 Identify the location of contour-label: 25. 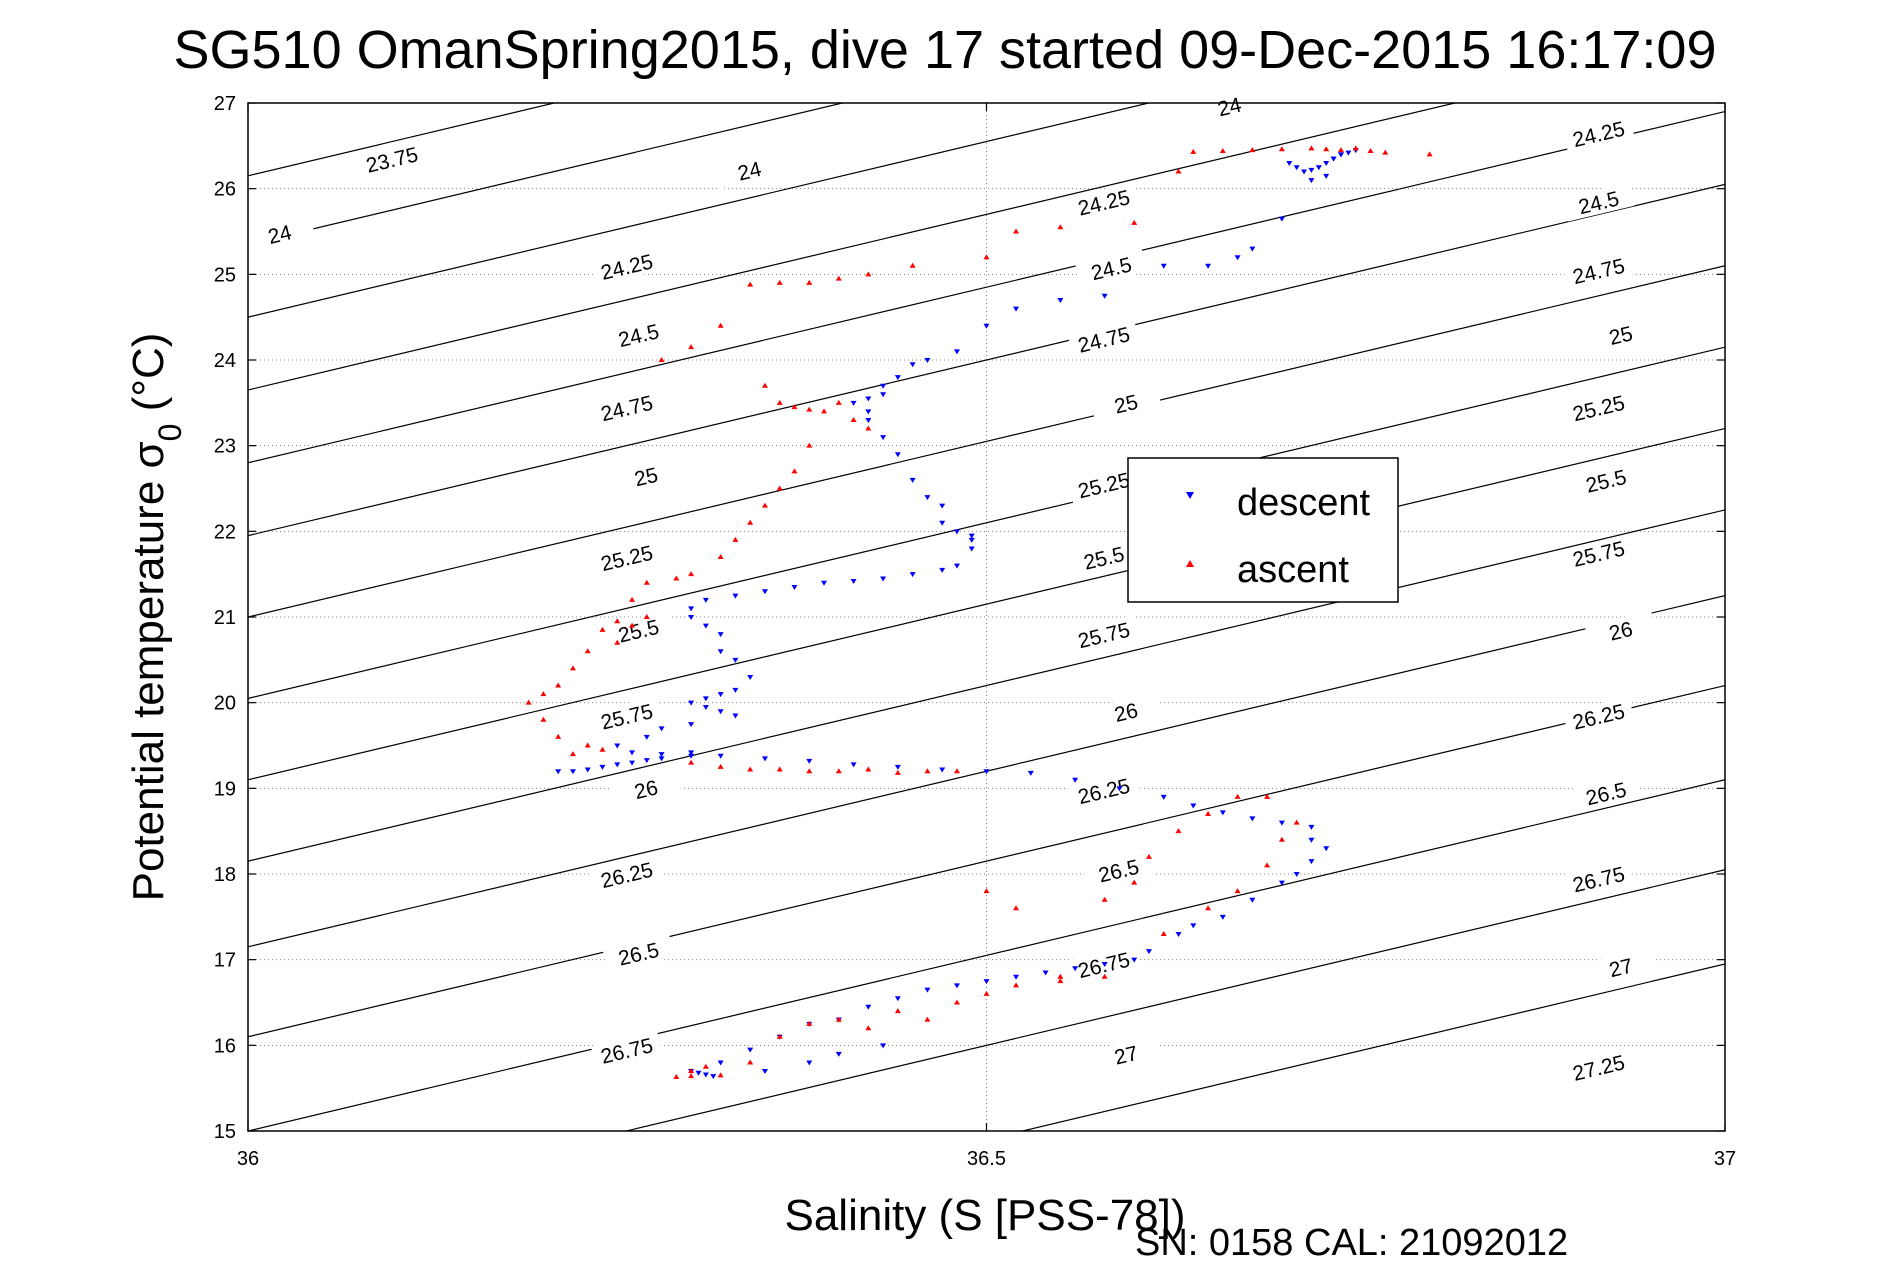
(646, 478).